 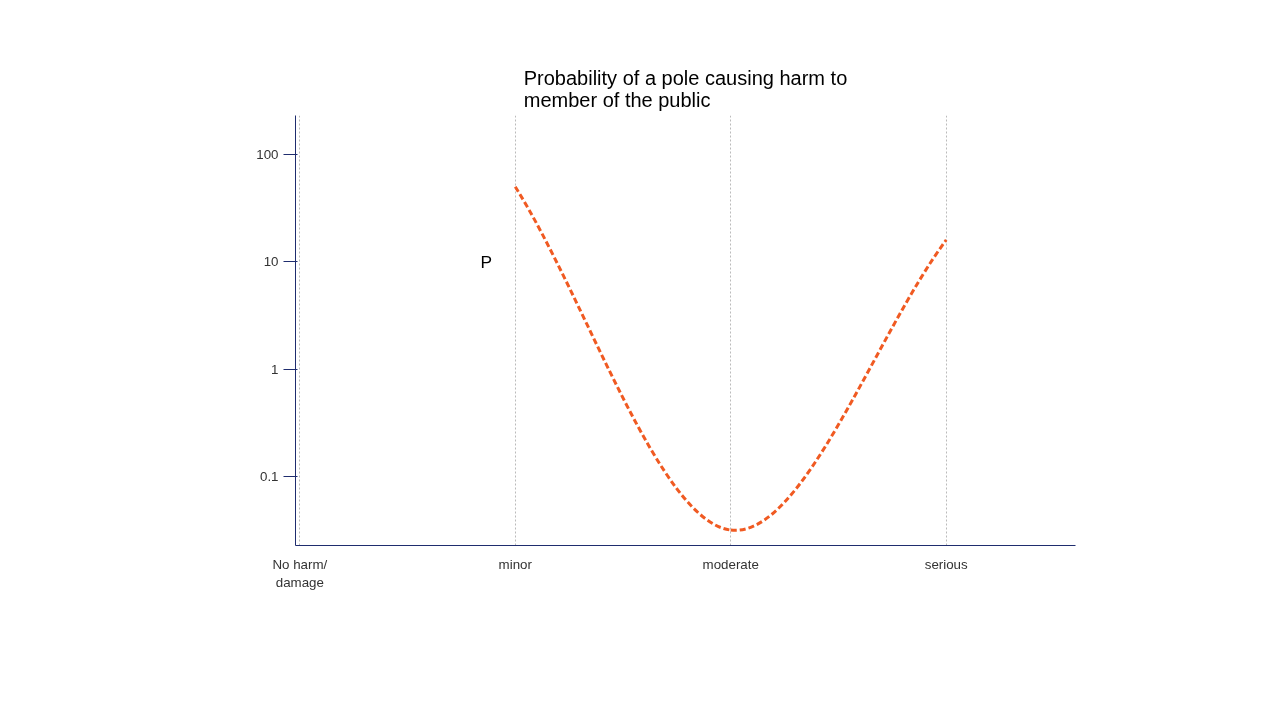 I want to click on x-tick-label: moderate, so click(x=730, y=564).